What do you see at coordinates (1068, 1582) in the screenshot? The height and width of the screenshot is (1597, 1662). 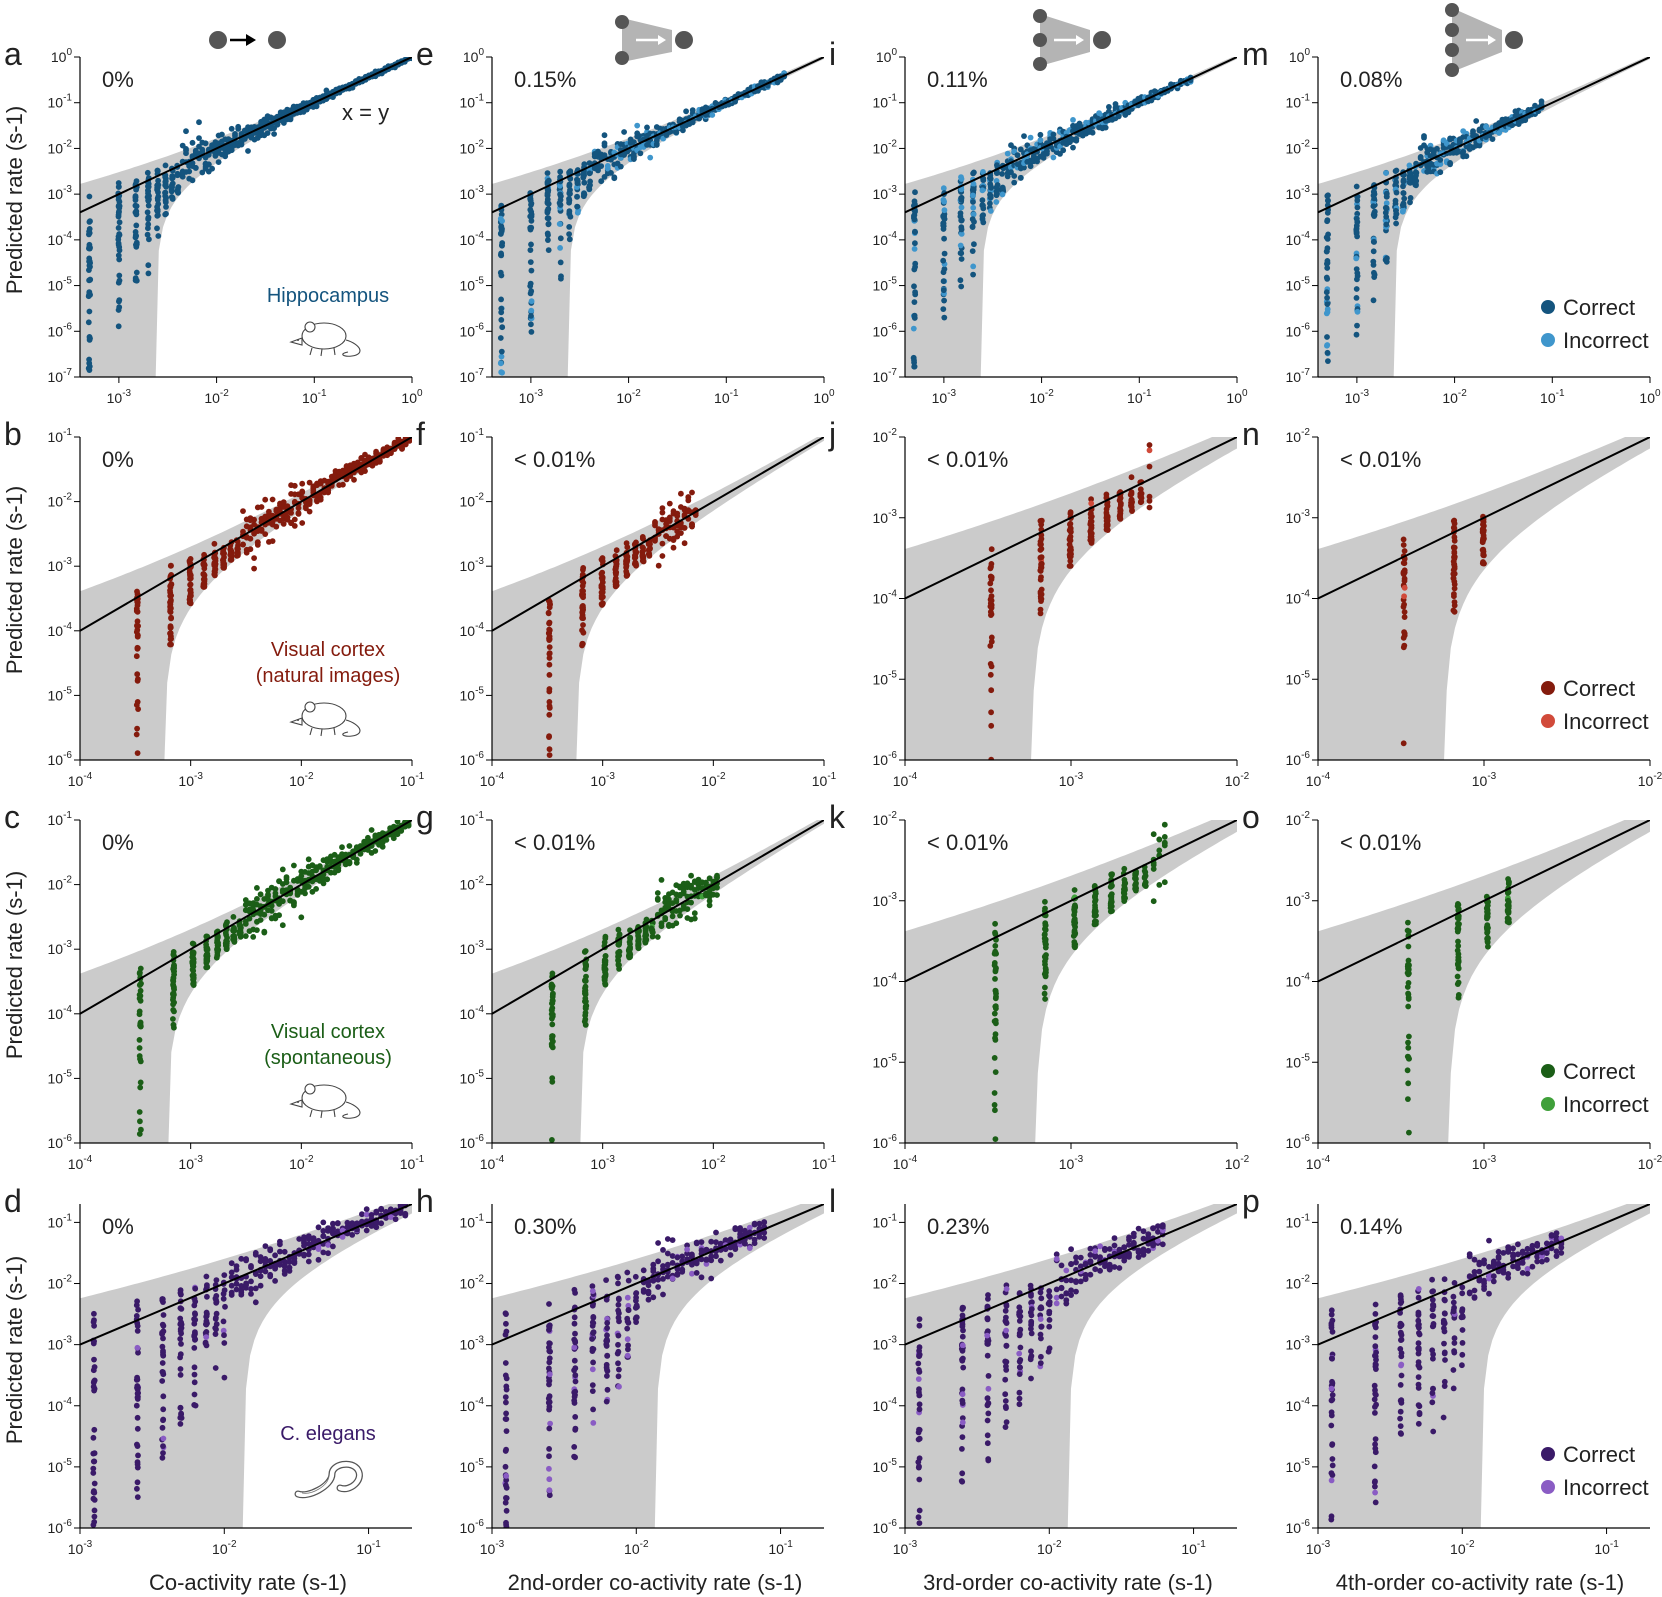 I see `x-axis-label-col-3: 3rd-order co-activity rate (s-1)` at bounding box center [1068, 1582].